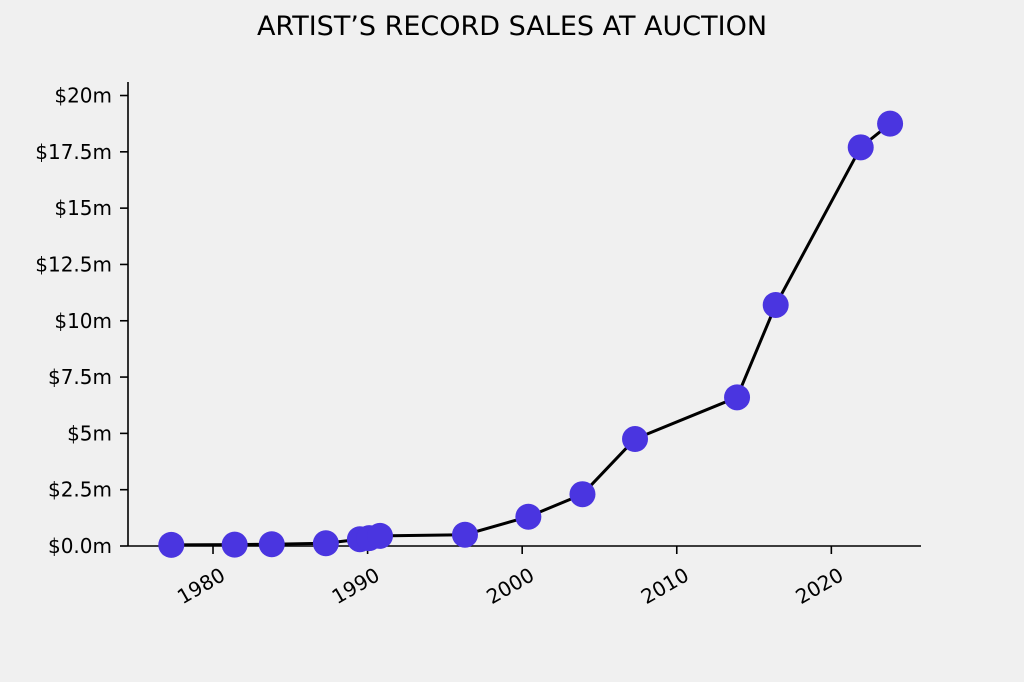  Describe the element at coordinates (83, 208) in the screenshot. I see `y-tick-label: $15m` at that location.